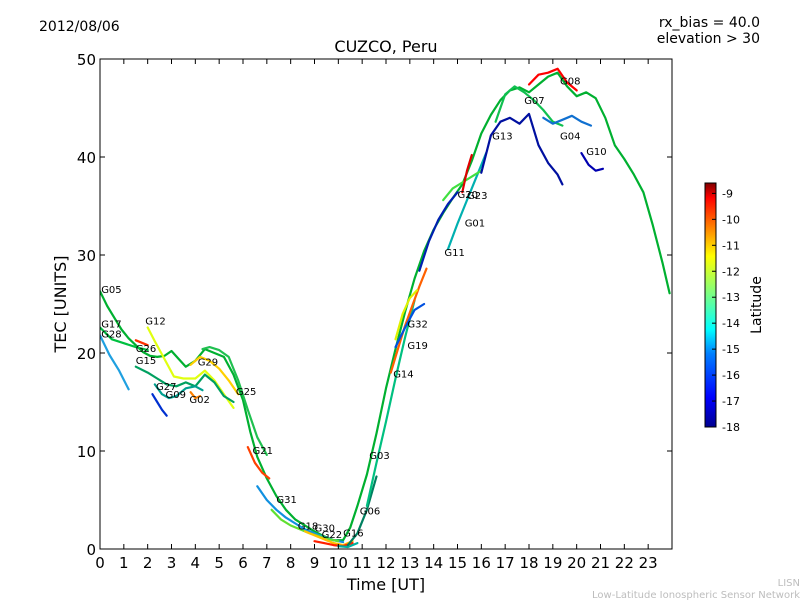 The width and height of the screenshot is (800, 600). I want to click on colorbar-tick-label: -16, so click(731, 375).